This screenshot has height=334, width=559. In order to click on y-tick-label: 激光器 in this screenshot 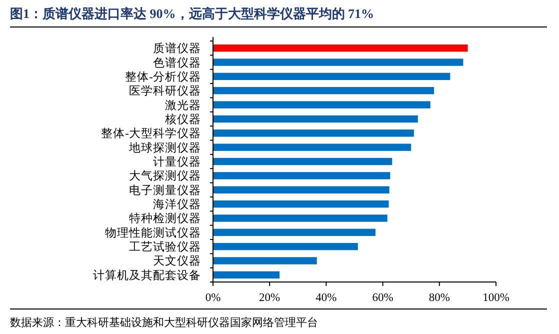, I will do `click(183, 105)`.